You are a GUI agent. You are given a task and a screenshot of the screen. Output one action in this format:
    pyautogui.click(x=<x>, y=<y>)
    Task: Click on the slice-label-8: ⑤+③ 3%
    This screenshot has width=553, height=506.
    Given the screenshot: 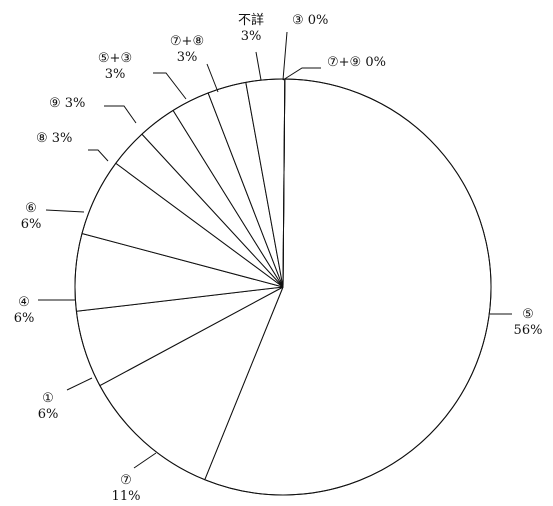 What is the action you would take?
    pyautogui.click(x=115, y=66)
    